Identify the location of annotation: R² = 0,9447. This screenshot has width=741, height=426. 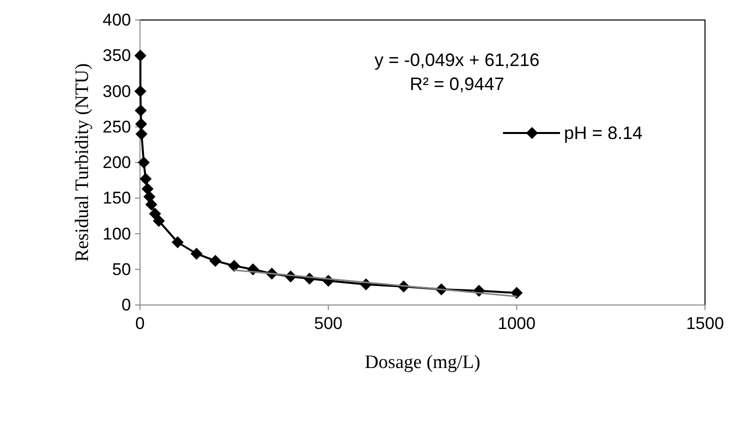
(457, 84).